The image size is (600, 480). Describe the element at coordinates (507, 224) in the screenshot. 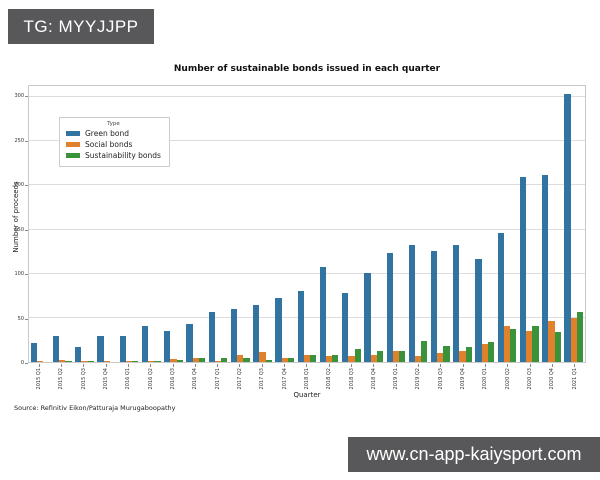

I see `bar-group-2020 Q2` at that location.